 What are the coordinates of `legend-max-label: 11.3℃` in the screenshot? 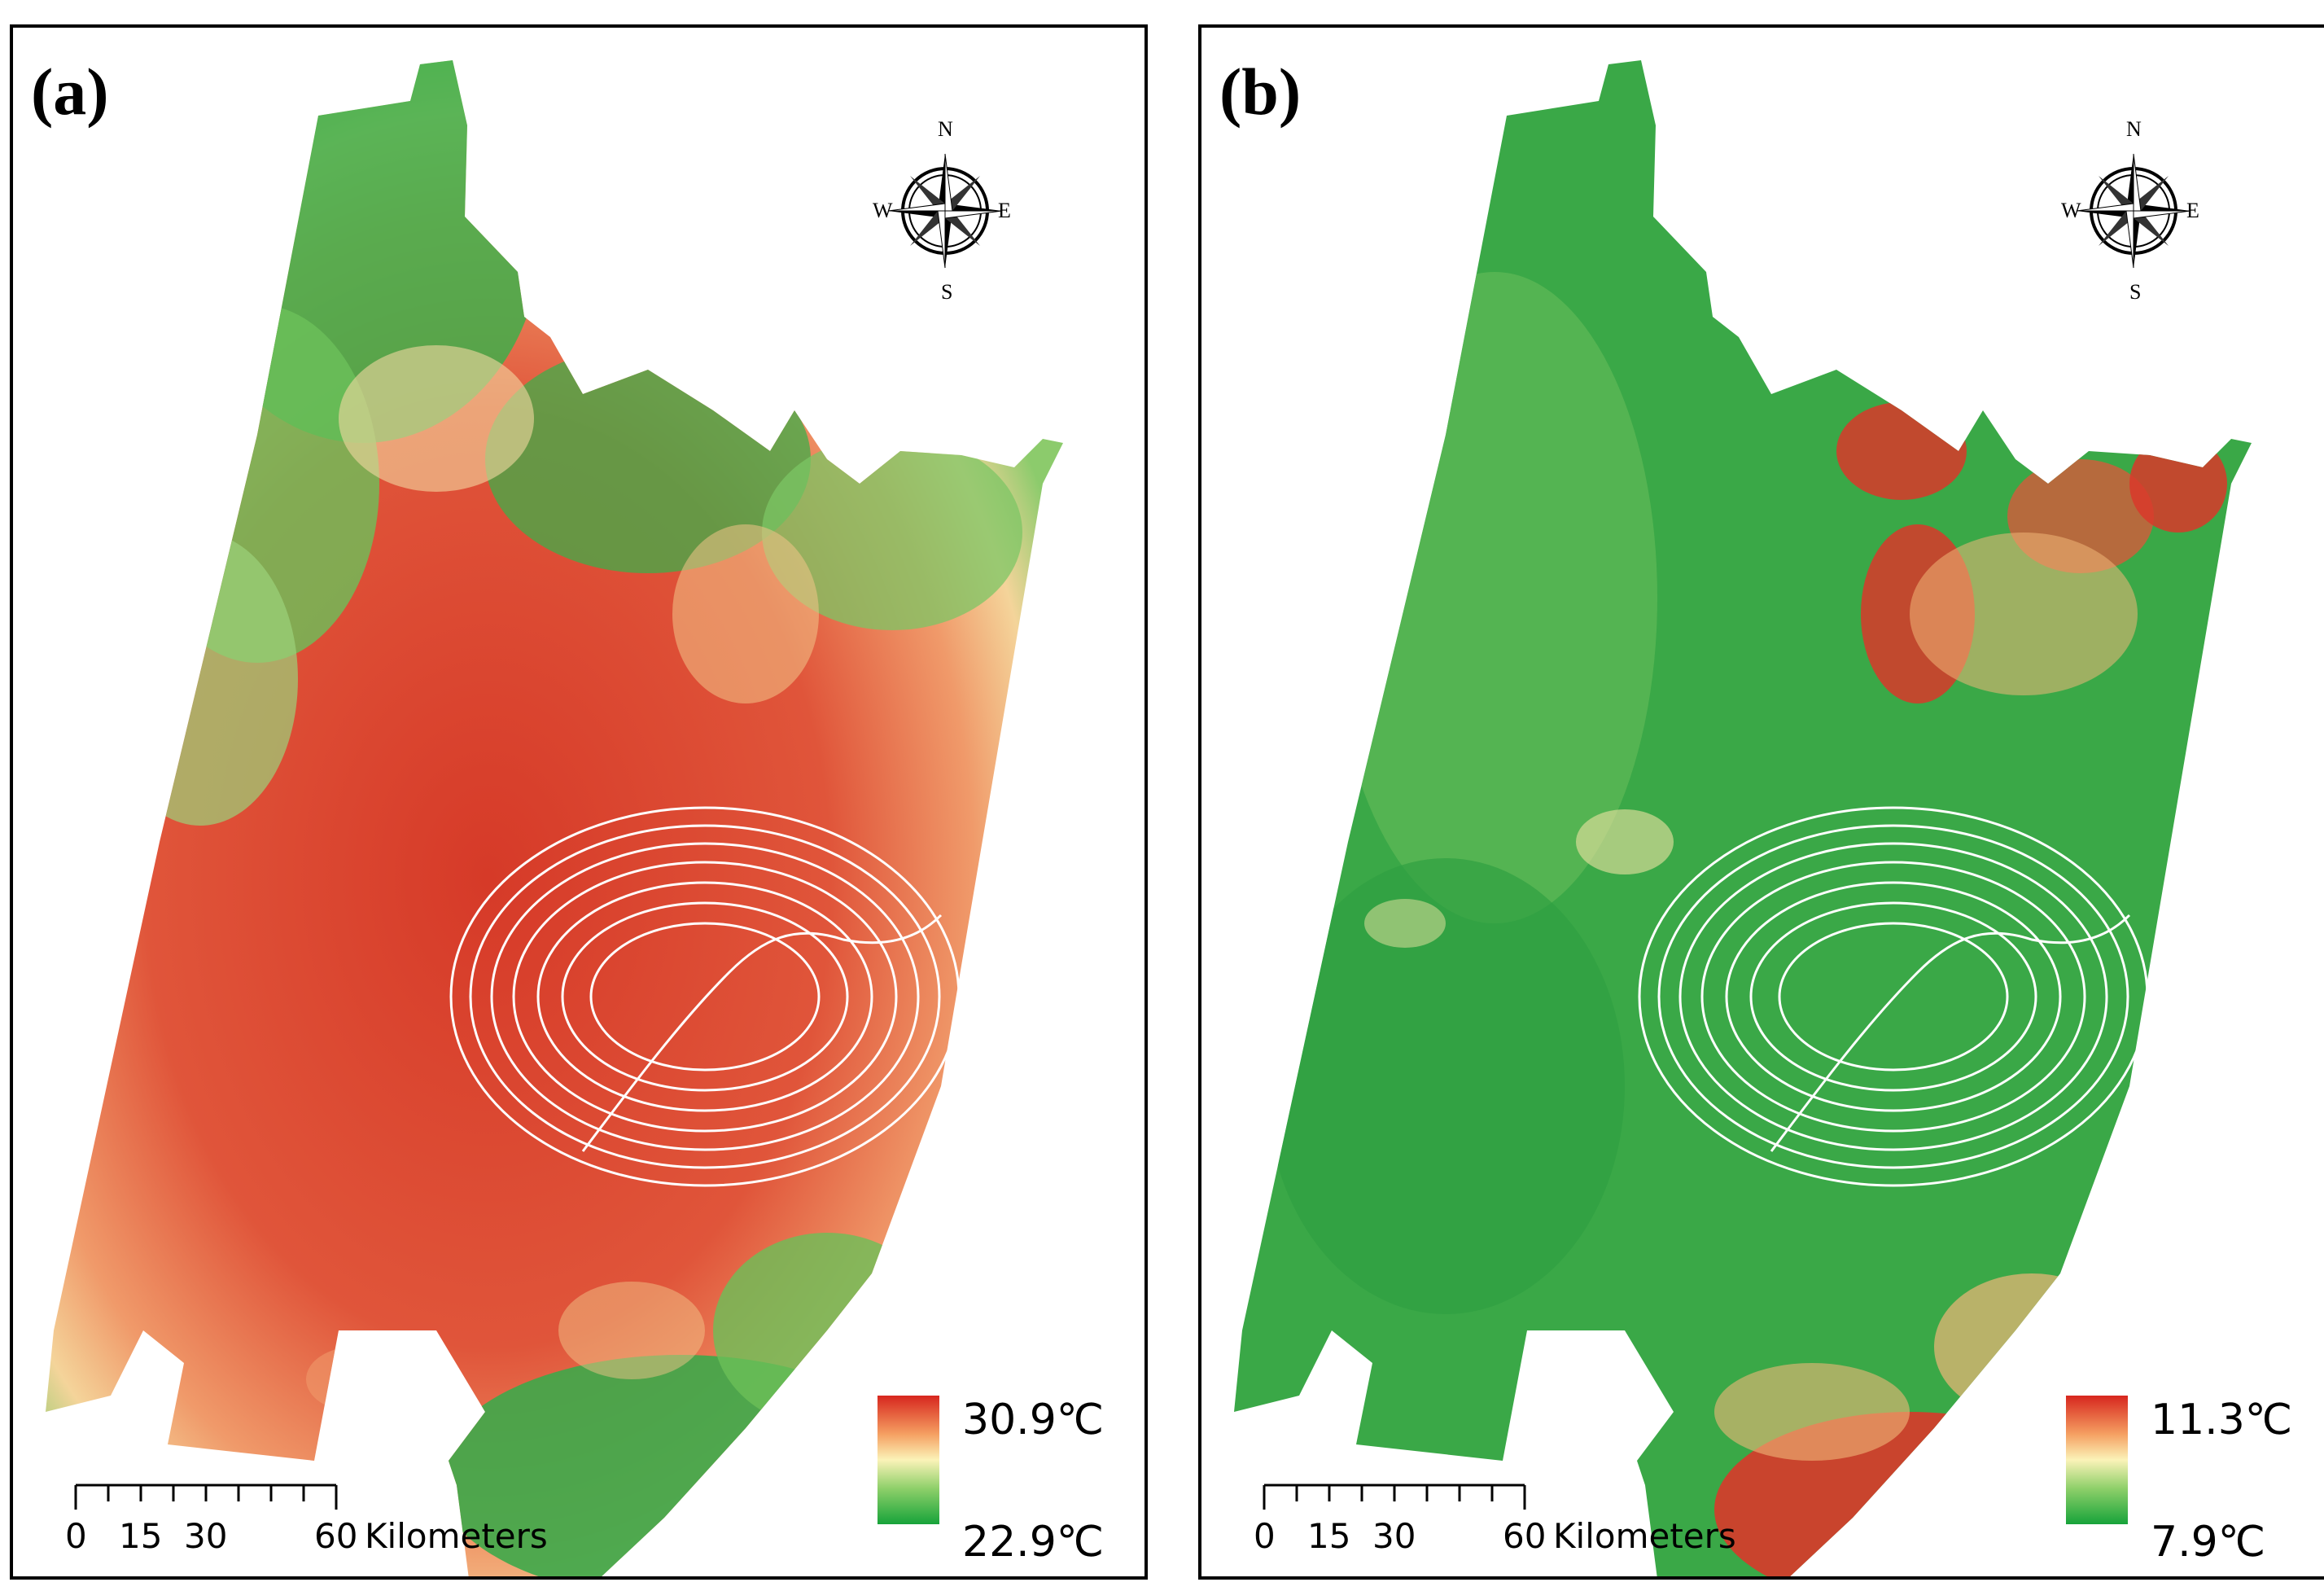 It's located at (2222, 1420).